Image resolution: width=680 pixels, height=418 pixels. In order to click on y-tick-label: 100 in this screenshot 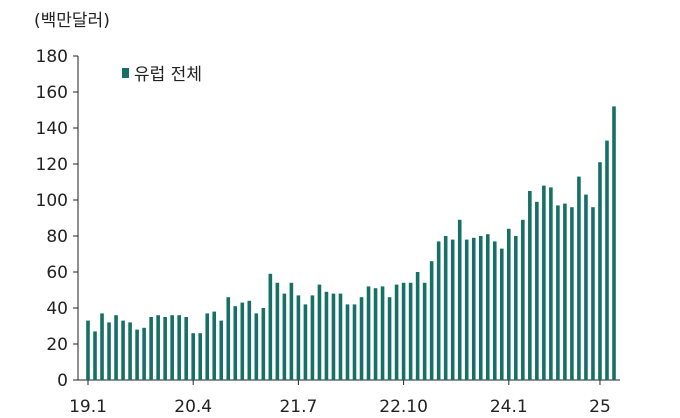, I will do `click(52, 201)`.